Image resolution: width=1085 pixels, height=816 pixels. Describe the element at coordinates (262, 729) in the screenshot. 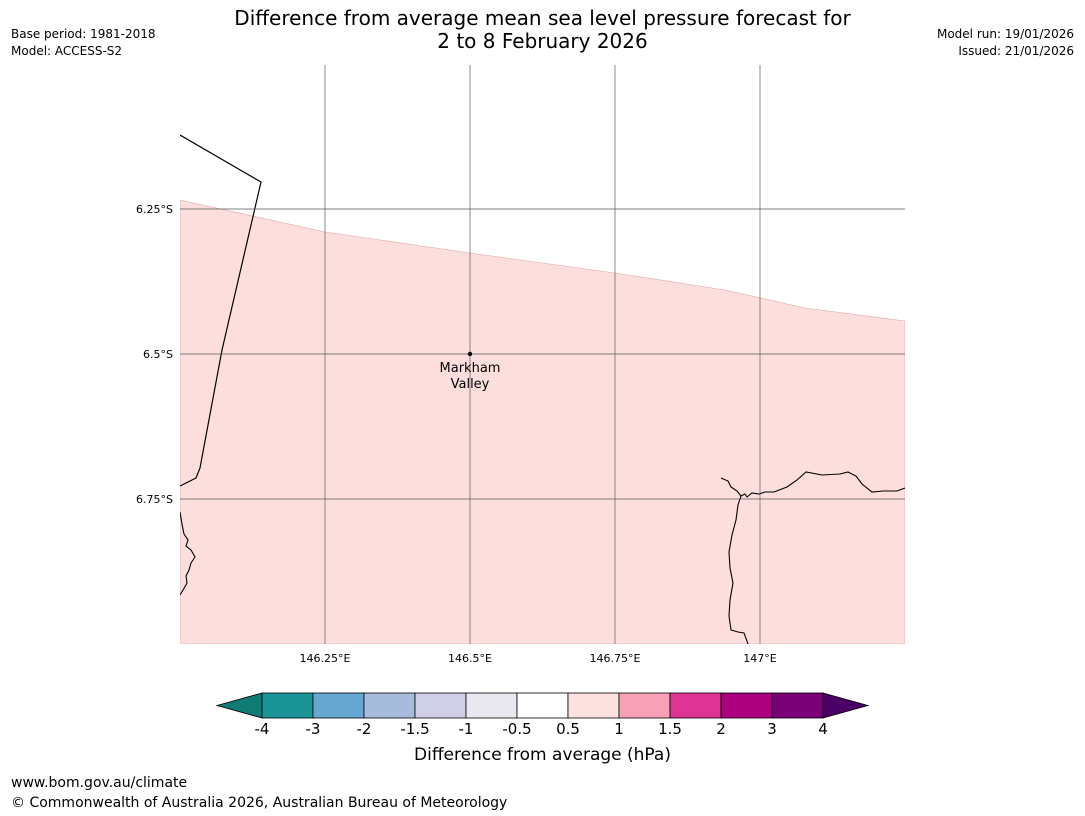

I see `colorbar-tick-label: -4` at that location.